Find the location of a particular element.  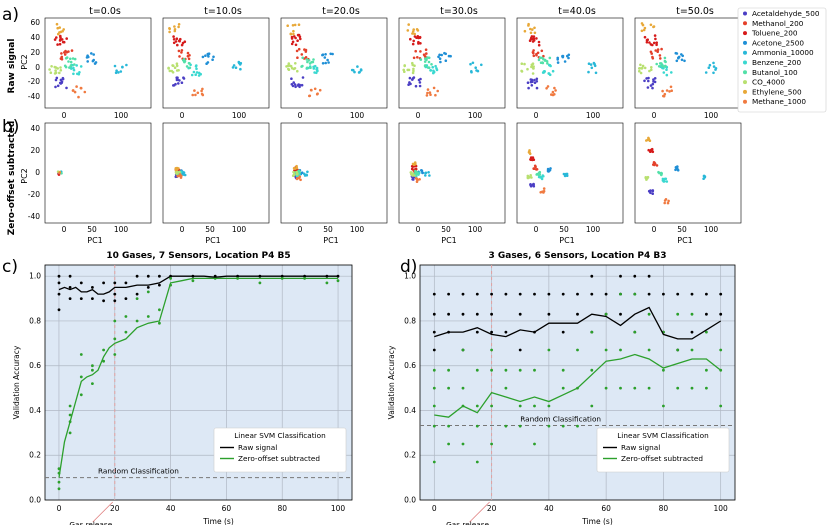

y-tick-label: 0.2 is located at coordinates (35, 455).